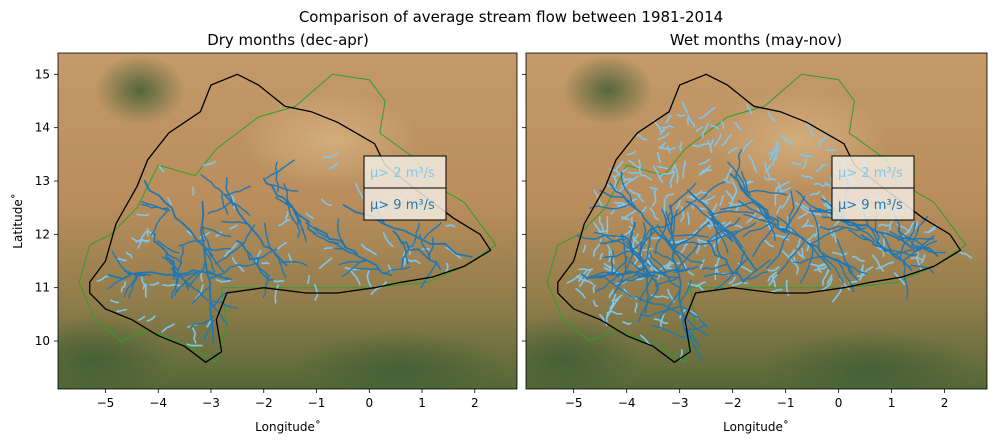  I want to click on legend-box-high, so click(873, 204).